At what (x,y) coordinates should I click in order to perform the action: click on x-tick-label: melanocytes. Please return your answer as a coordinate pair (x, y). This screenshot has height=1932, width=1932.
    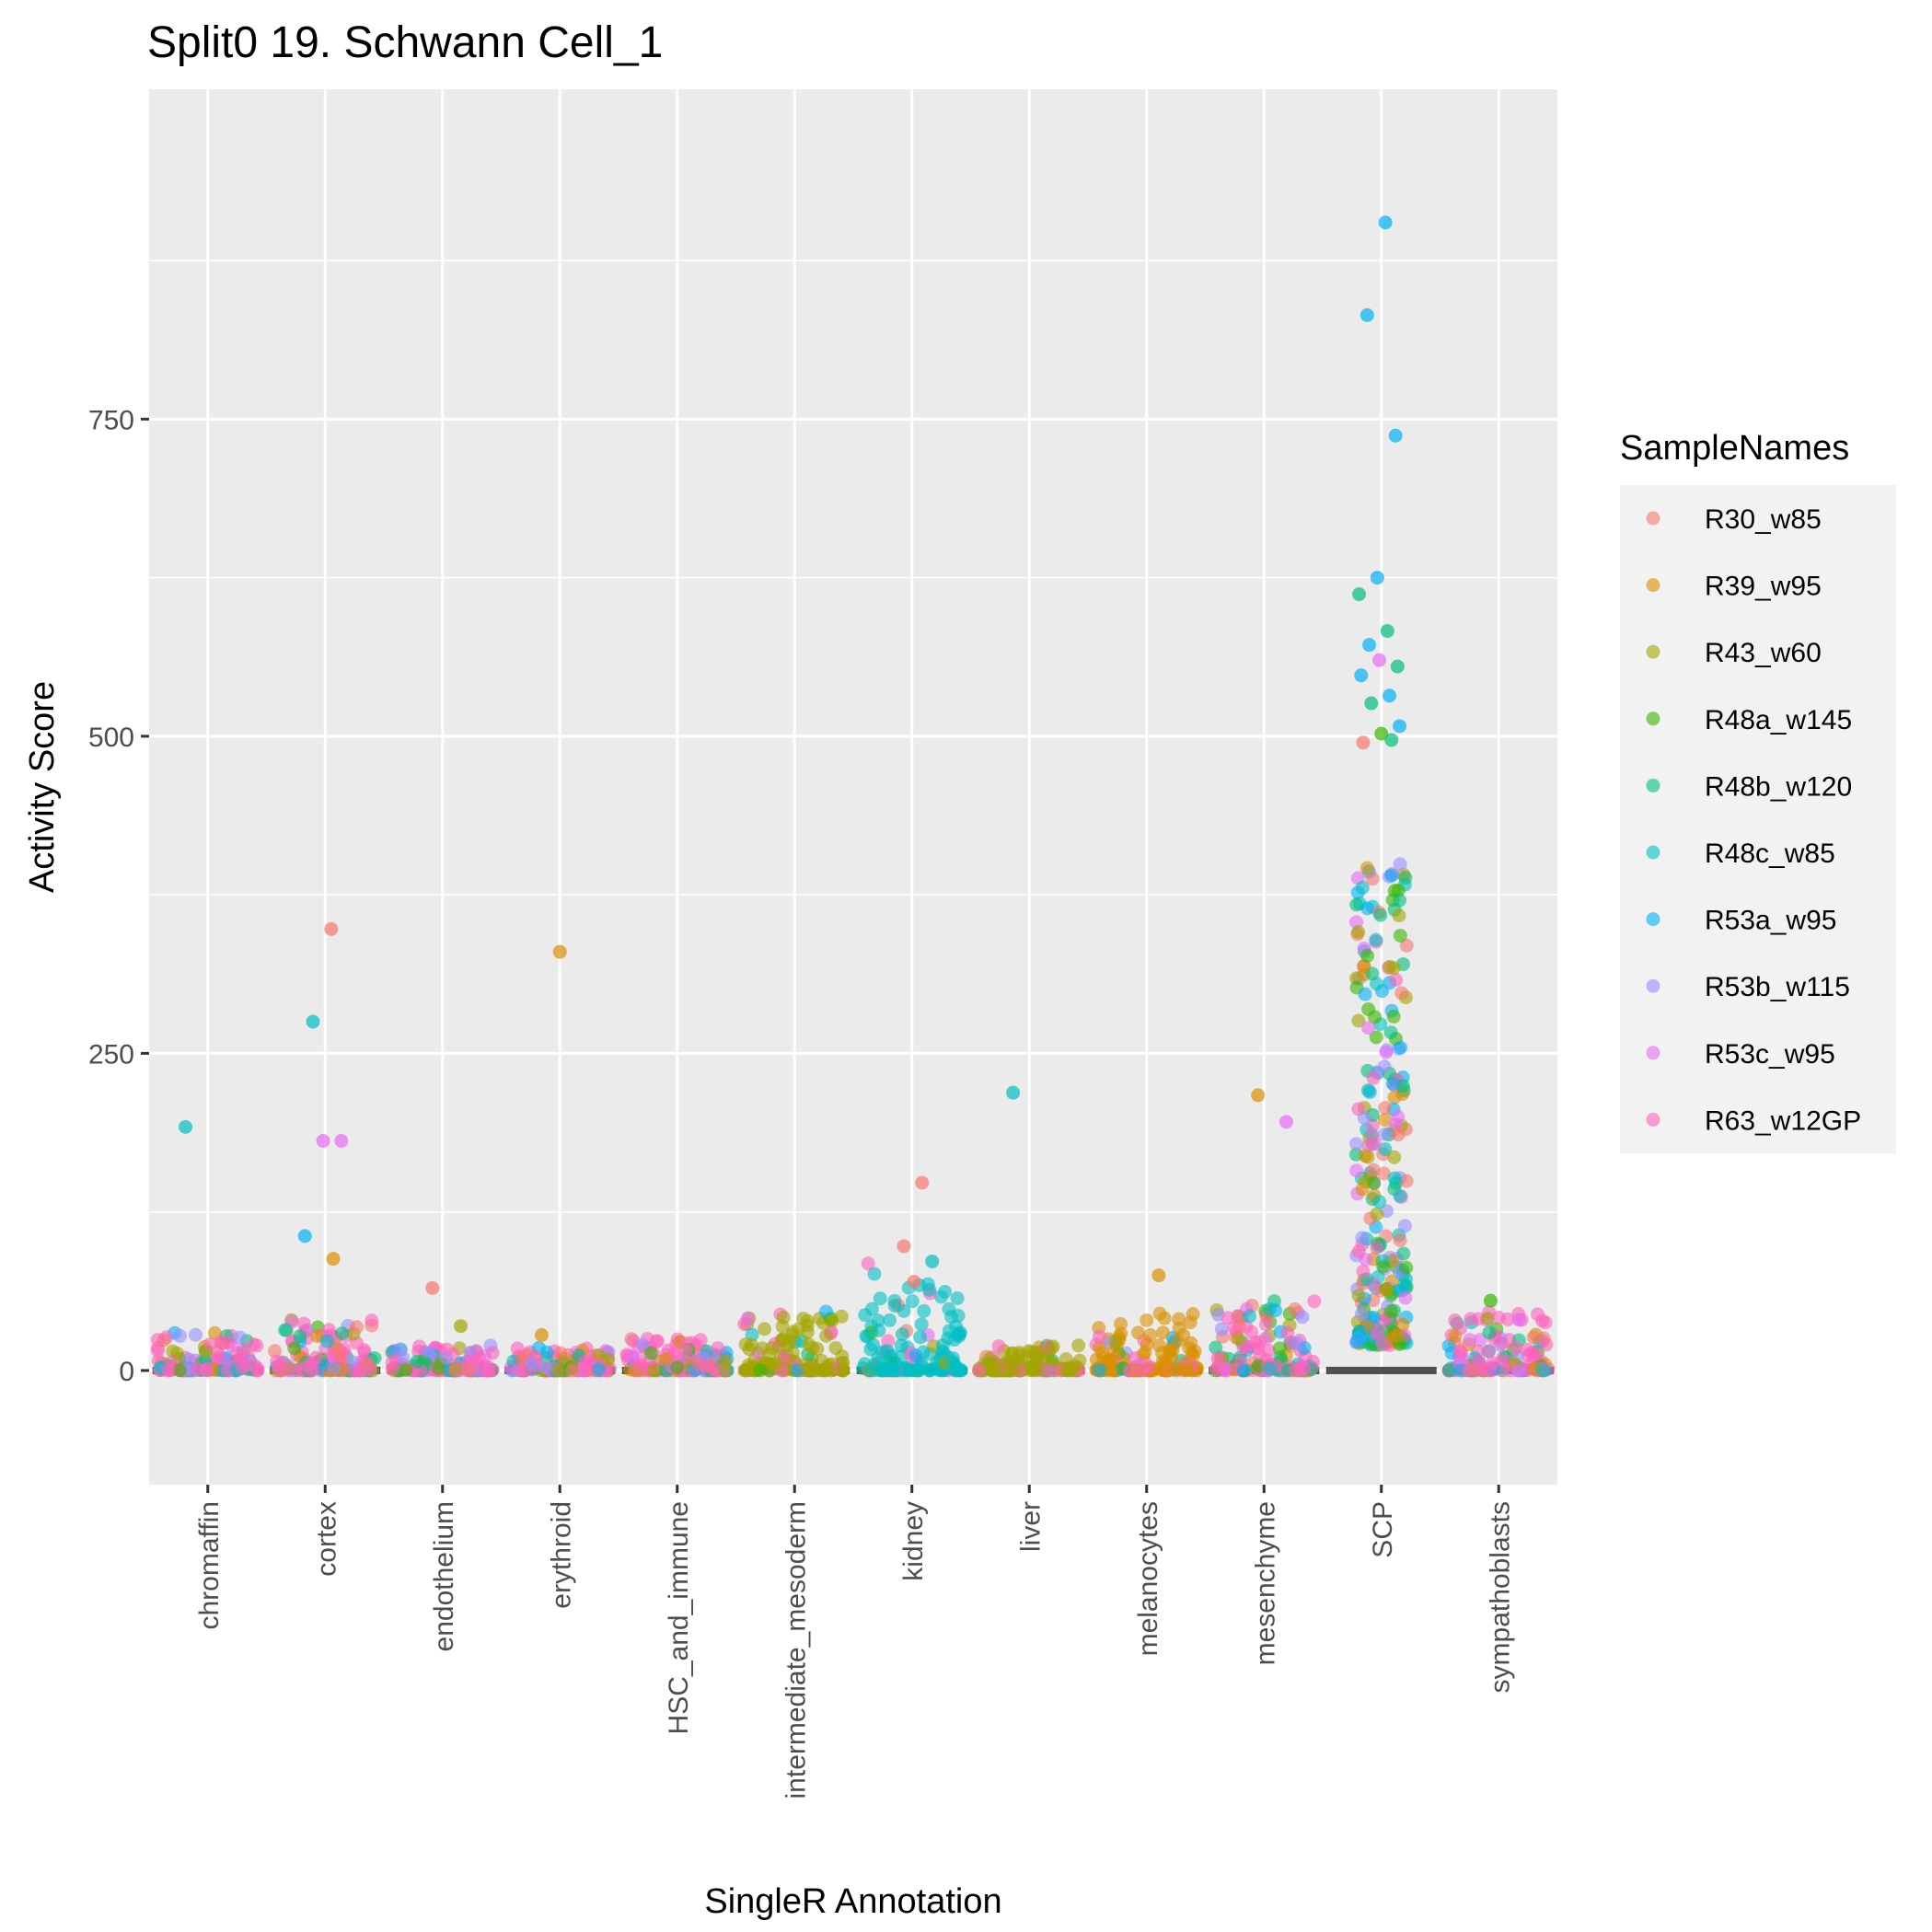
    Looking at the image, I should click on (1148, 1579).